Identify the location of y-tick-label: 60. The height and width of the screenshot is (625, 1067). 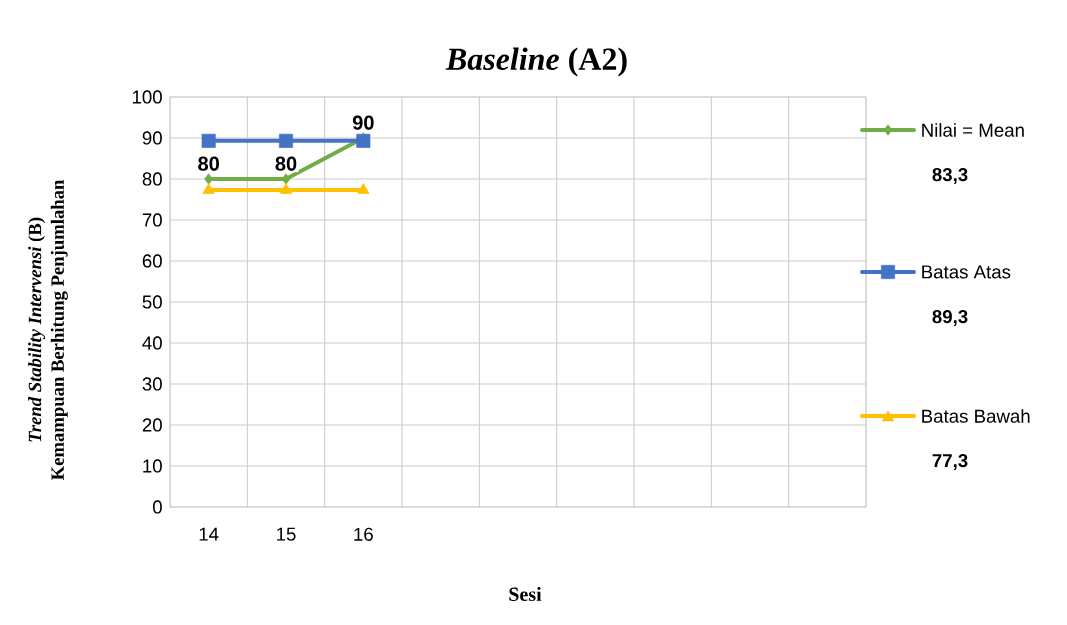
(152, 261).